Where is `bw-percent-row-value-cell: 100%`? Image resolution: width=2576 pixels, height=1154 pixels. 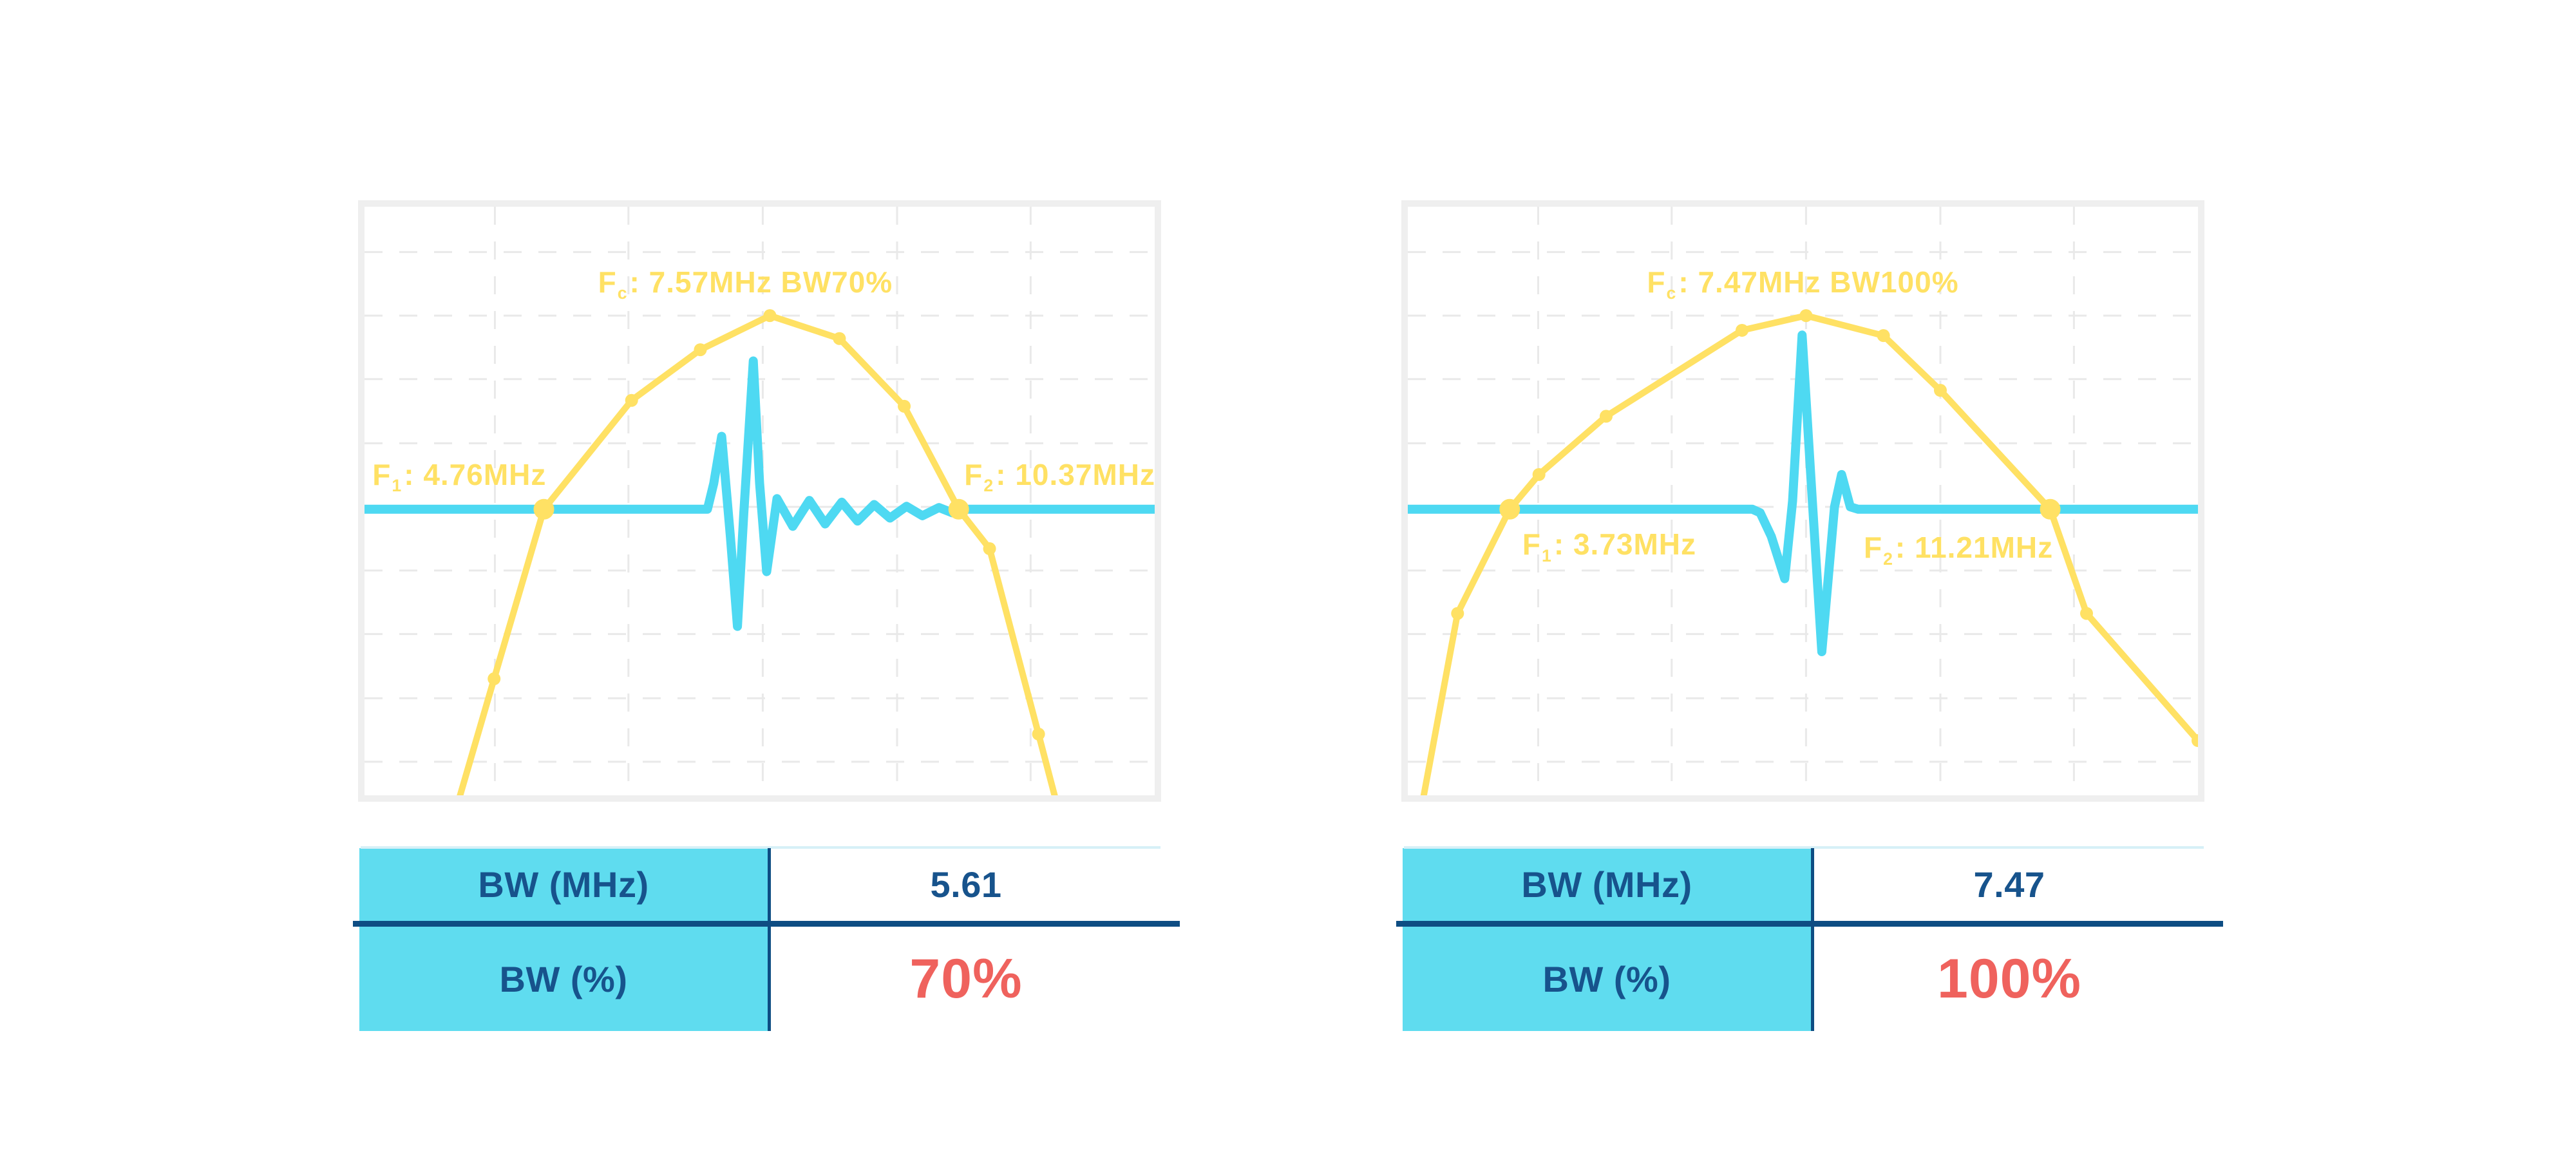
bw-percent-row-value-cell: 100% is located at coordinates (2009, 979).